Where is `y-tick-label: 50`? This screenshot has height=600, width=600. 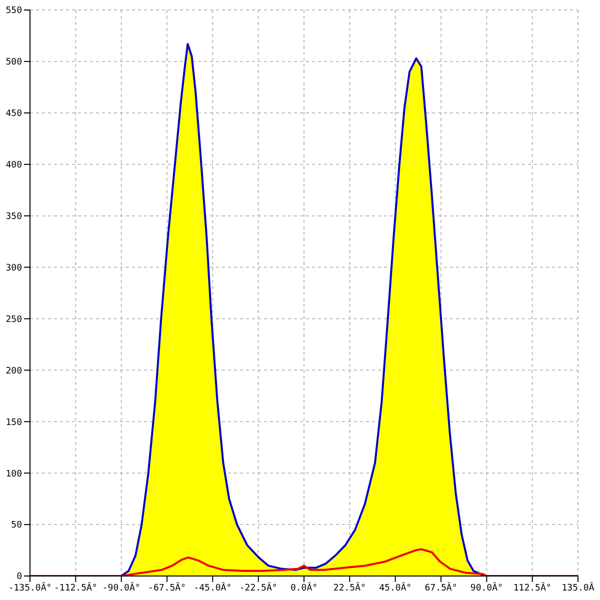 y-tick-label: 50 is located at coordinates (16, 525).